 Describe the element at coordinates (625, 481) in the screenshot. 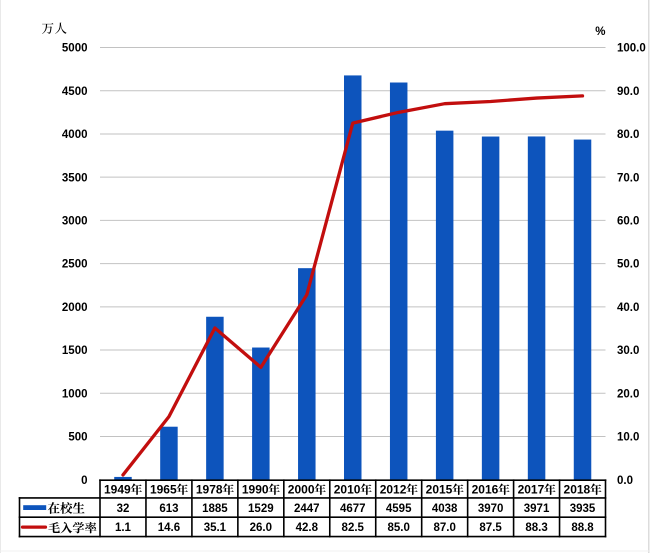

I see `svg-text: 0.0` at that location.